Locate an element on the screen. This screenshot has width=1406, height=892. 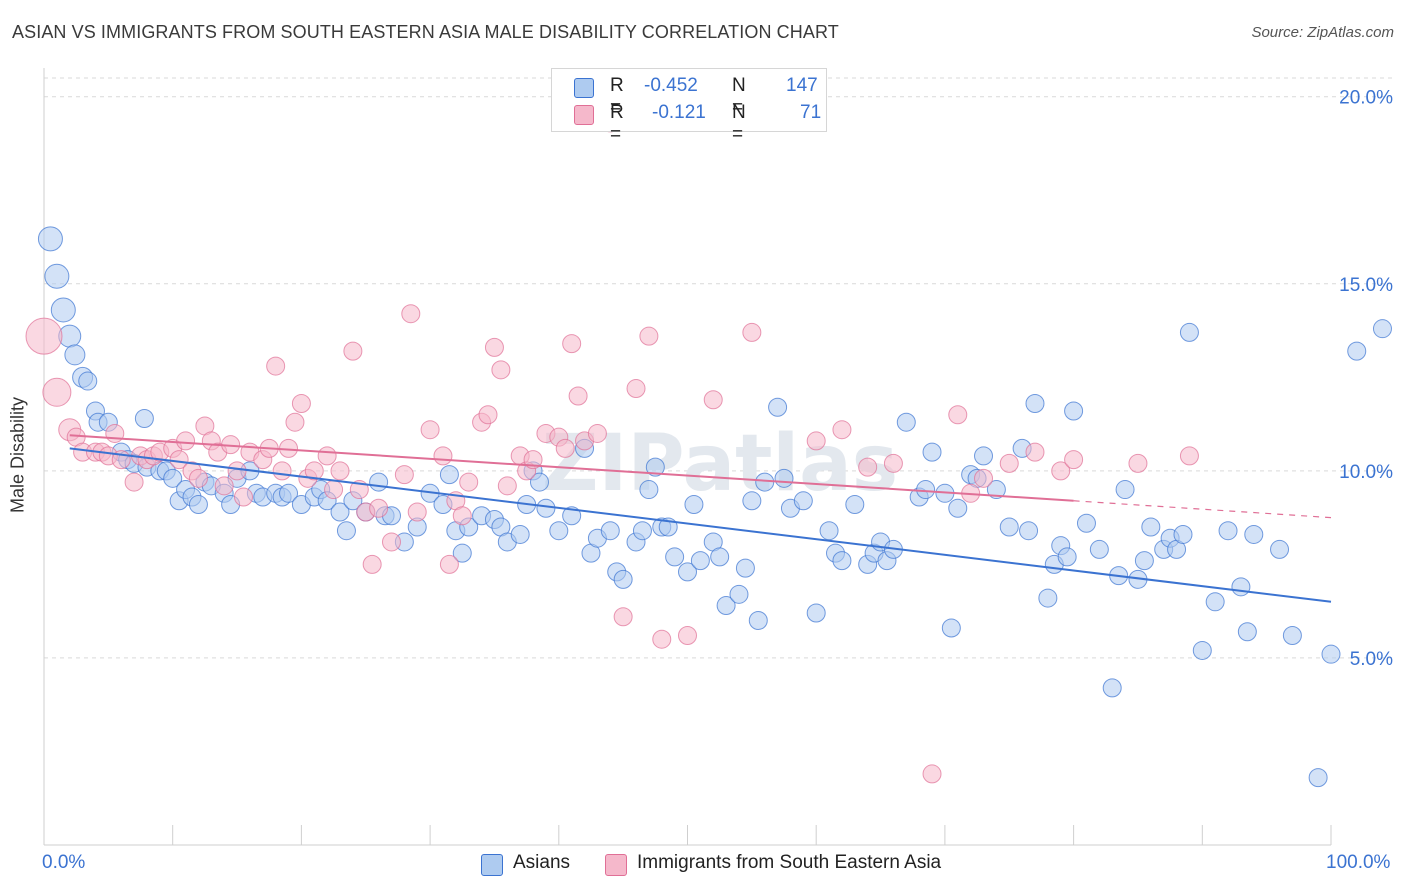
y-tick-label: 10.0% is located at coordinates (1366, 472).